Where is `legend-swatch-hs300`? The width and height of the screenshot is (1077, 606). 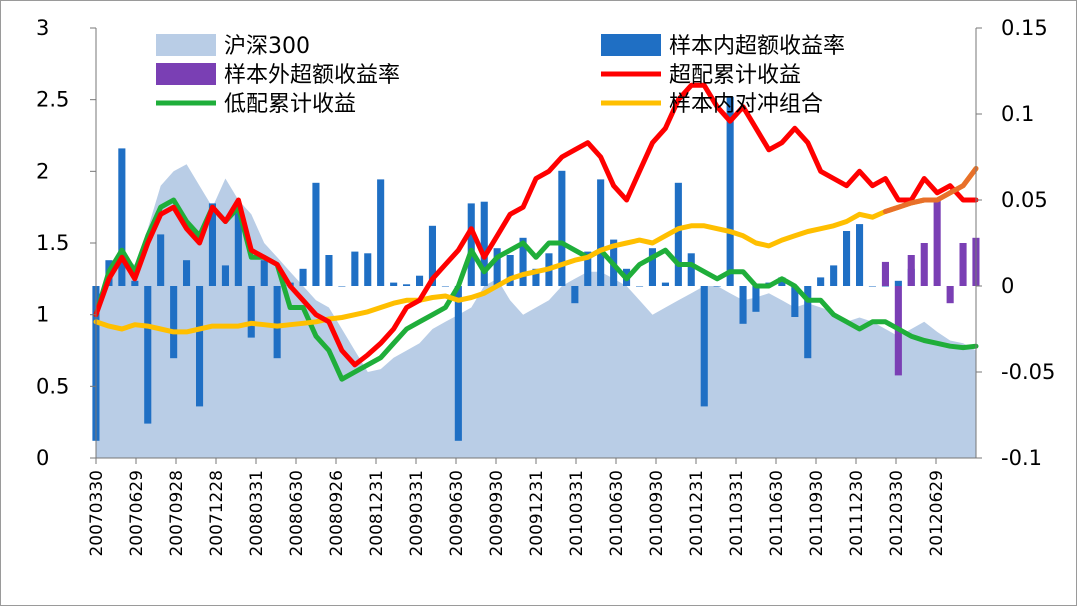
legend-swatch-hs300 is located at coordinates (186, 45).